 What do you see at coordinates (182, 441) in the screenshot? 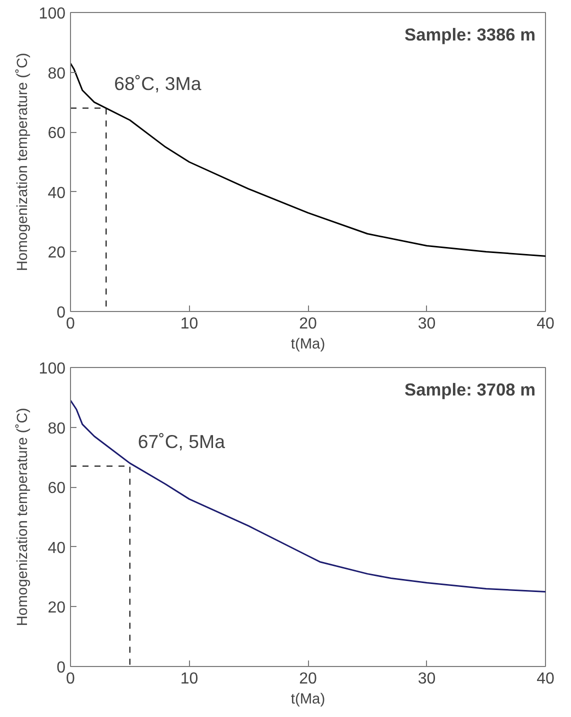
I see `annotation: 67˚C, 5Ma` at bounding box center [182, 441].